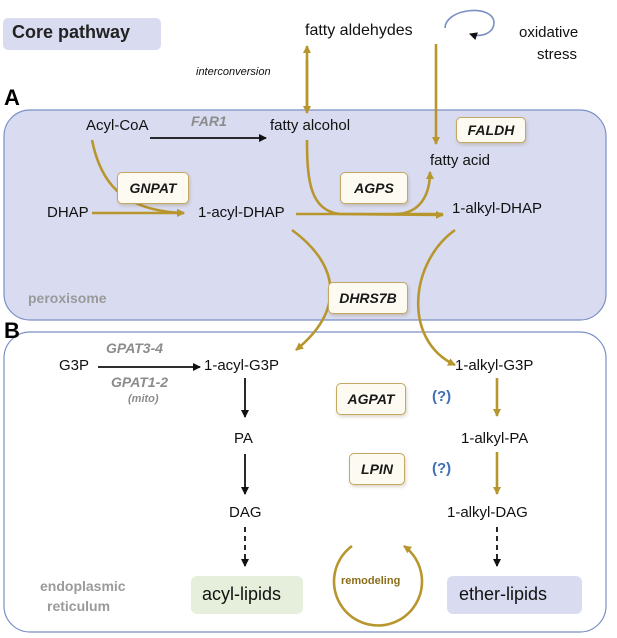 The image size is (617, 638). I want to click on gnpat-enzyme-box: GNPAT, so click(153, 188).